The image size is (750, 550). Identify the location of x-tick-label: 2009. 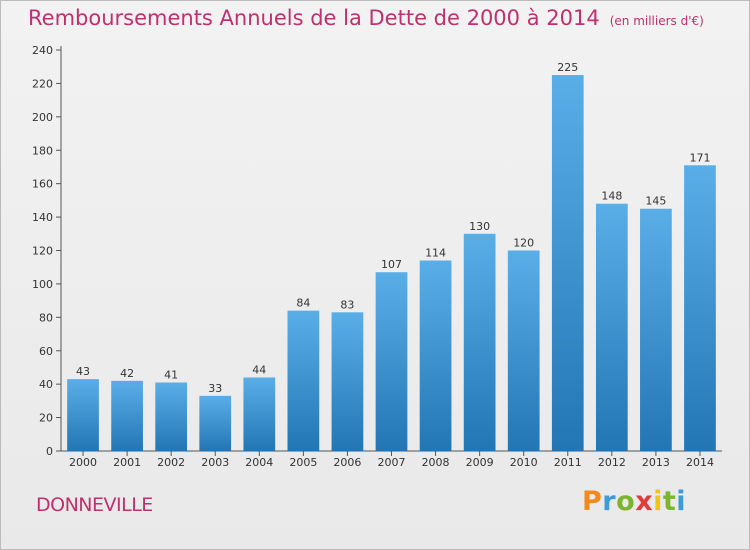
(480, 462).